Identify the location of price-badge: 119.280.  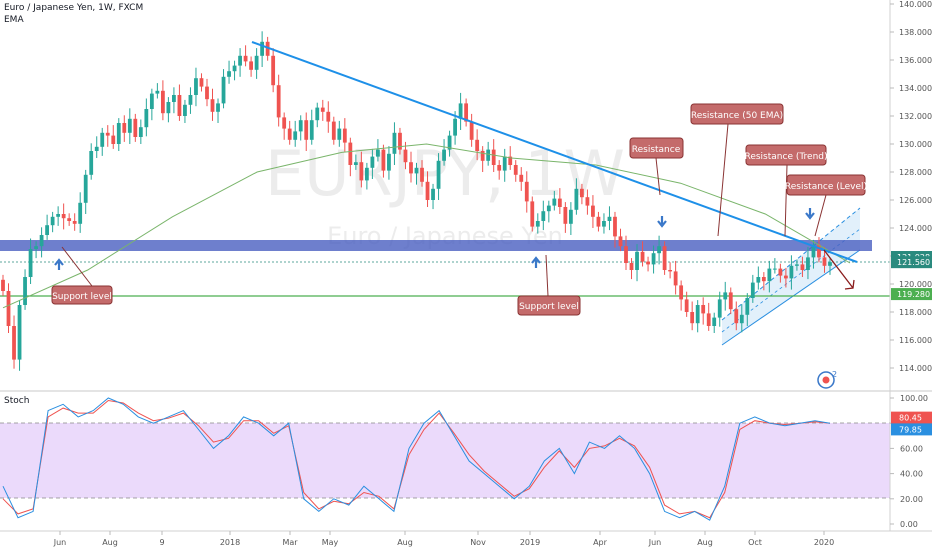
(911, 294).